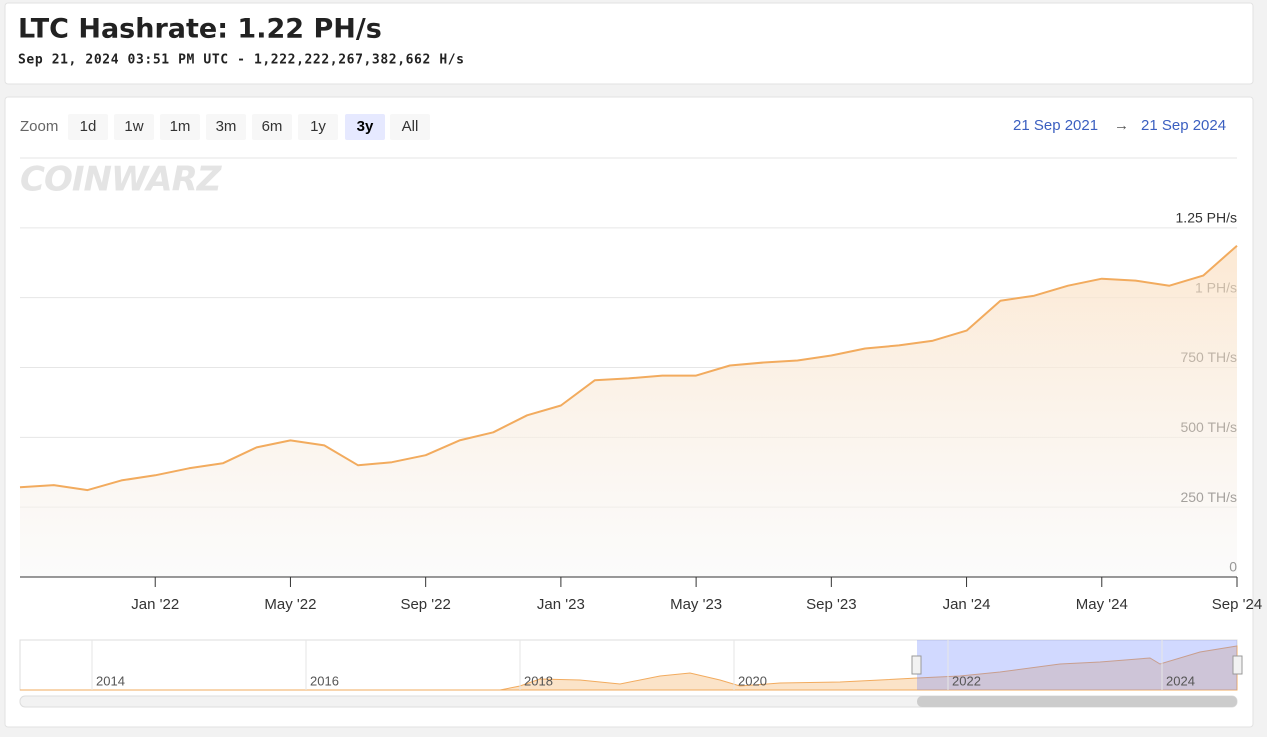  Describe the element at coordinates (1055, 125) in the screenshot. I see `range-from: 21 Sep 2021` at that location.